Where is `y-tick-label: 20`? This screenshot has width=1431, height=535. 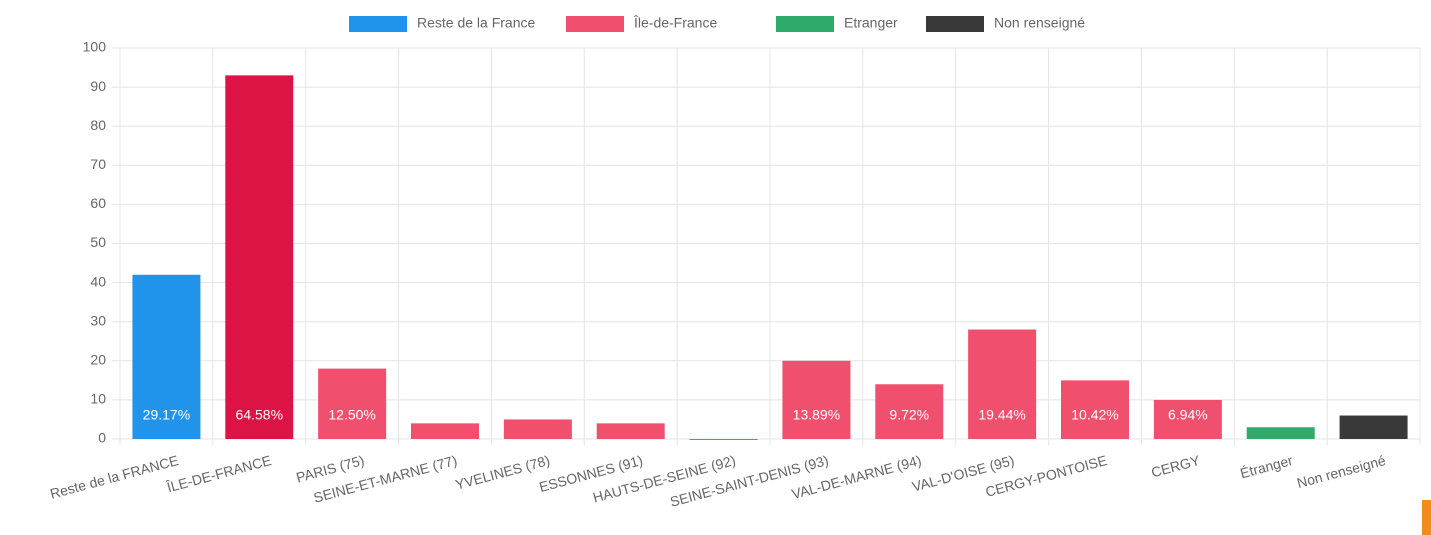 y-tick-label: 20 is located at coordinates (98, 360).